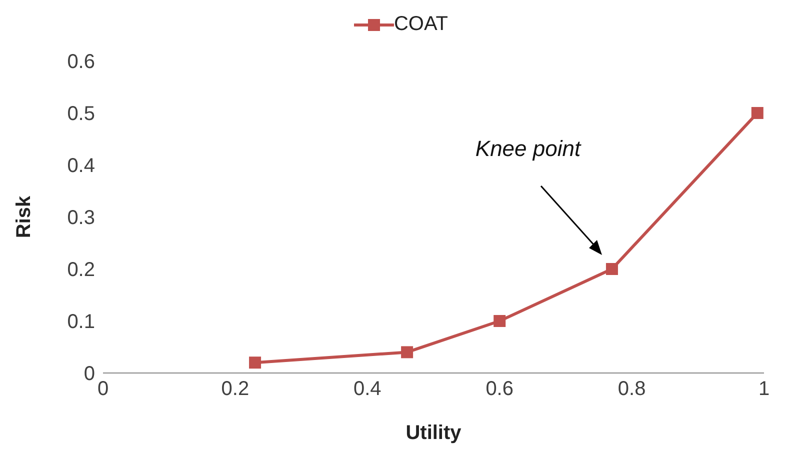  What do you see at coordinates (434, 433) in the screenshot?
I see `x-axis-title: Utility` at bounding box center [434, 433].